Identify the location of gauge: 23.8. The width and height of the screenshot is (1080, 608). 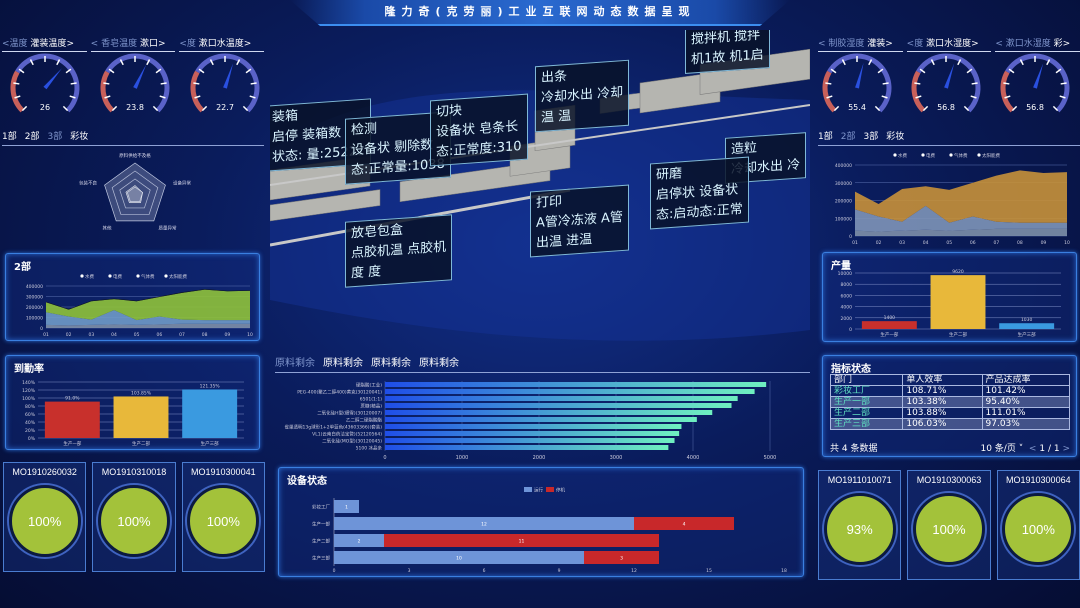
(135, 83).